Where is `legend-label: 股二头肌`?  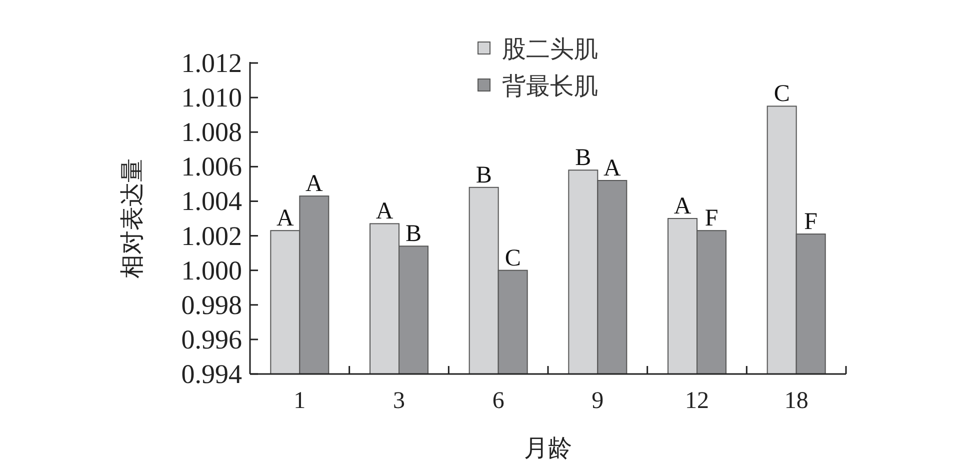 legend-label: 股二头肌 is located at coordinates (550, 49).